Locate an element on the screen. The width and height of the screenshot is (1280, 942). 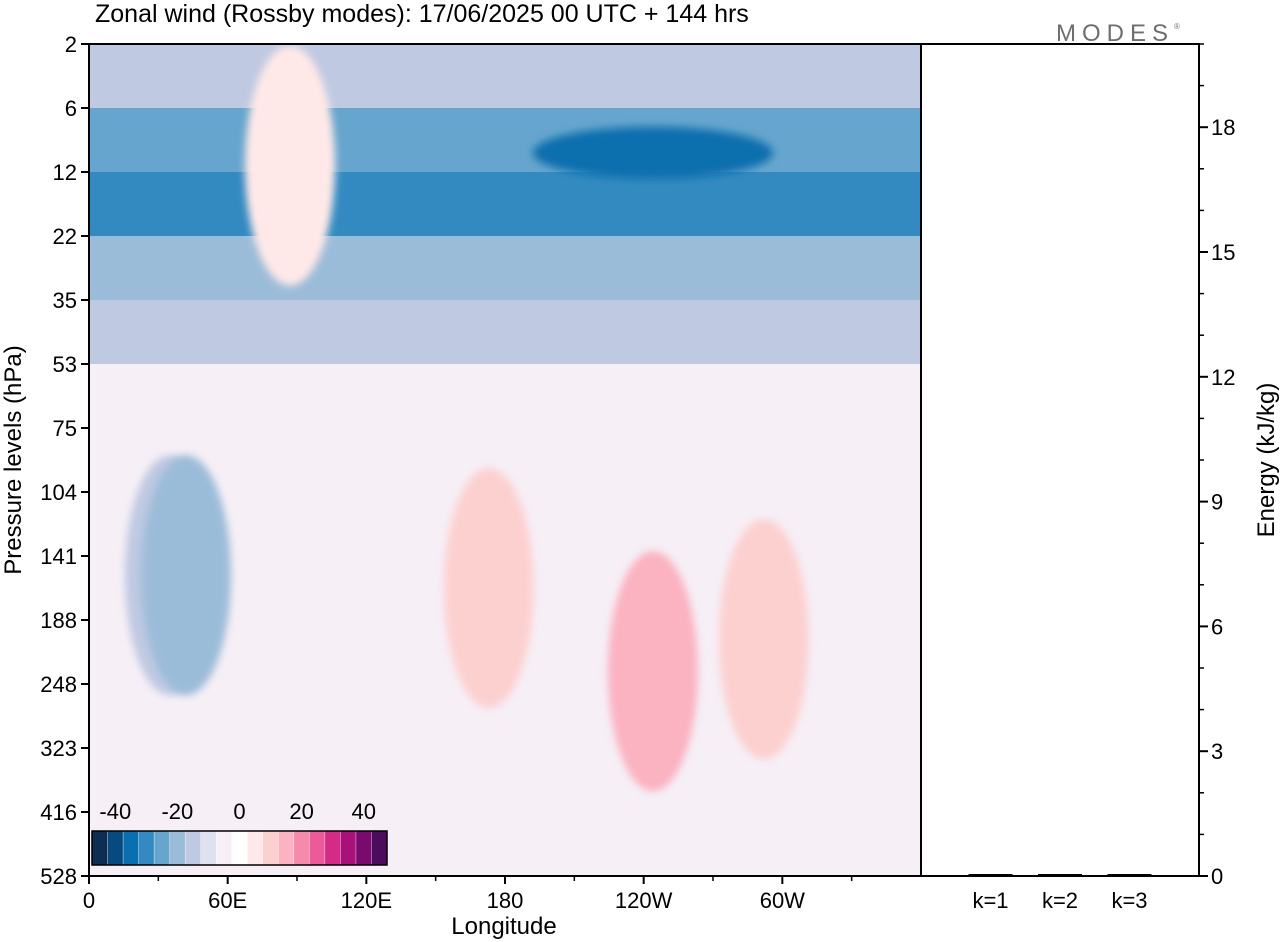
pressure-tick-label: 323 is located at coordinates (58, 748).